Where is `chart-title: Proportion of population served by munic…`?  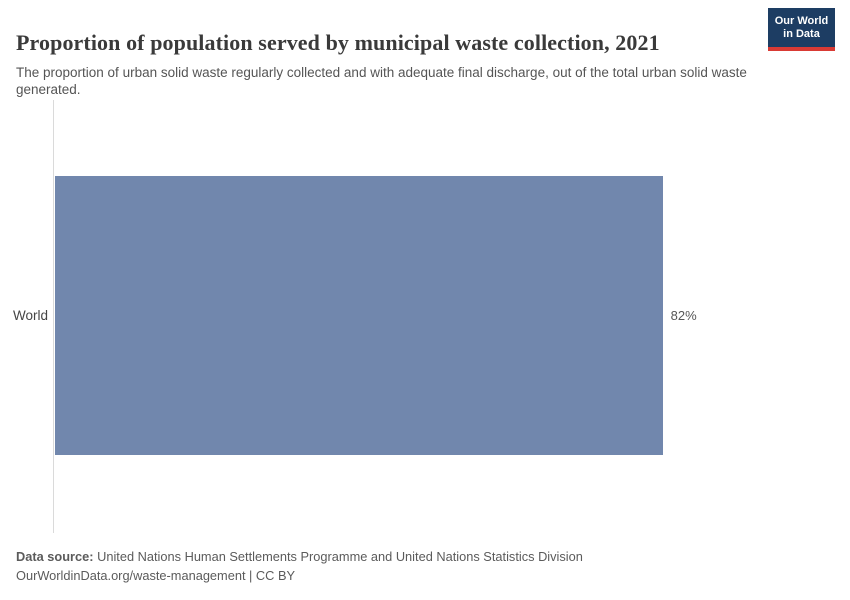 chart-title: Proportion of population served by munic… is located at coordinates (338, 42).